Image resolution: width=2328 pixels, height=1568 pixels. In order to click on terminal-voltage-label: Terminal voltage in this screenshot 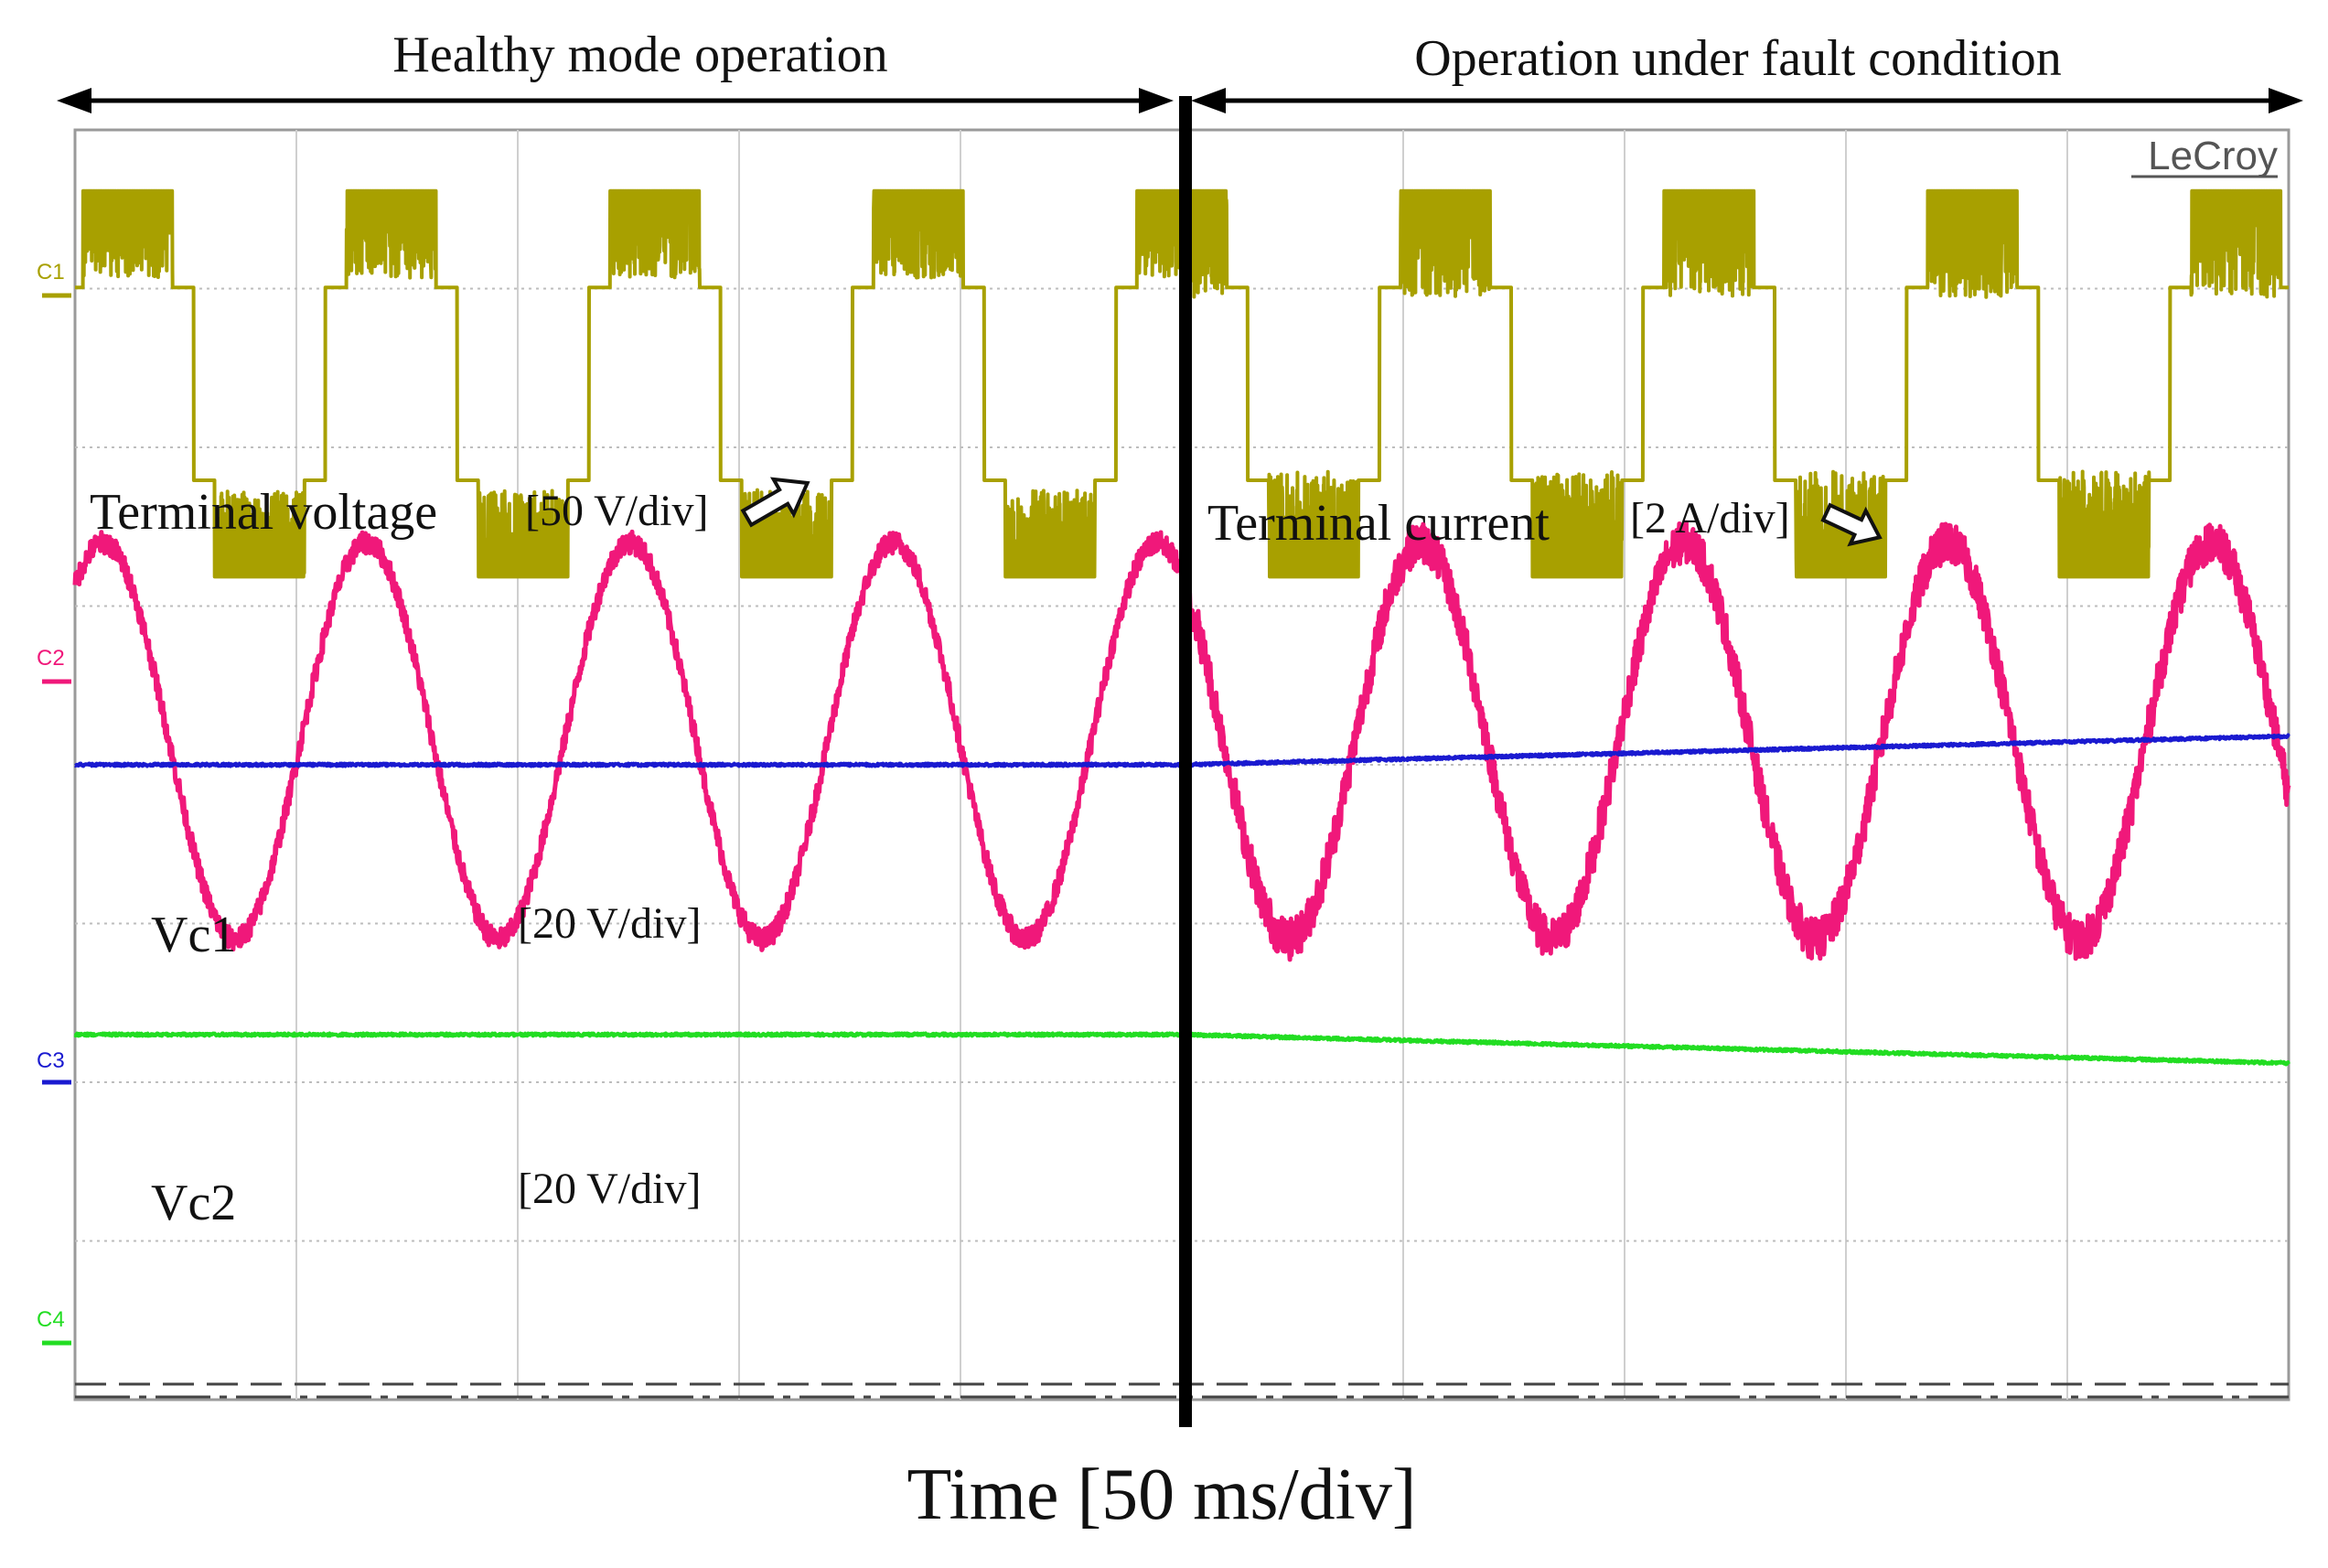, I will do `click(263, 512)`.